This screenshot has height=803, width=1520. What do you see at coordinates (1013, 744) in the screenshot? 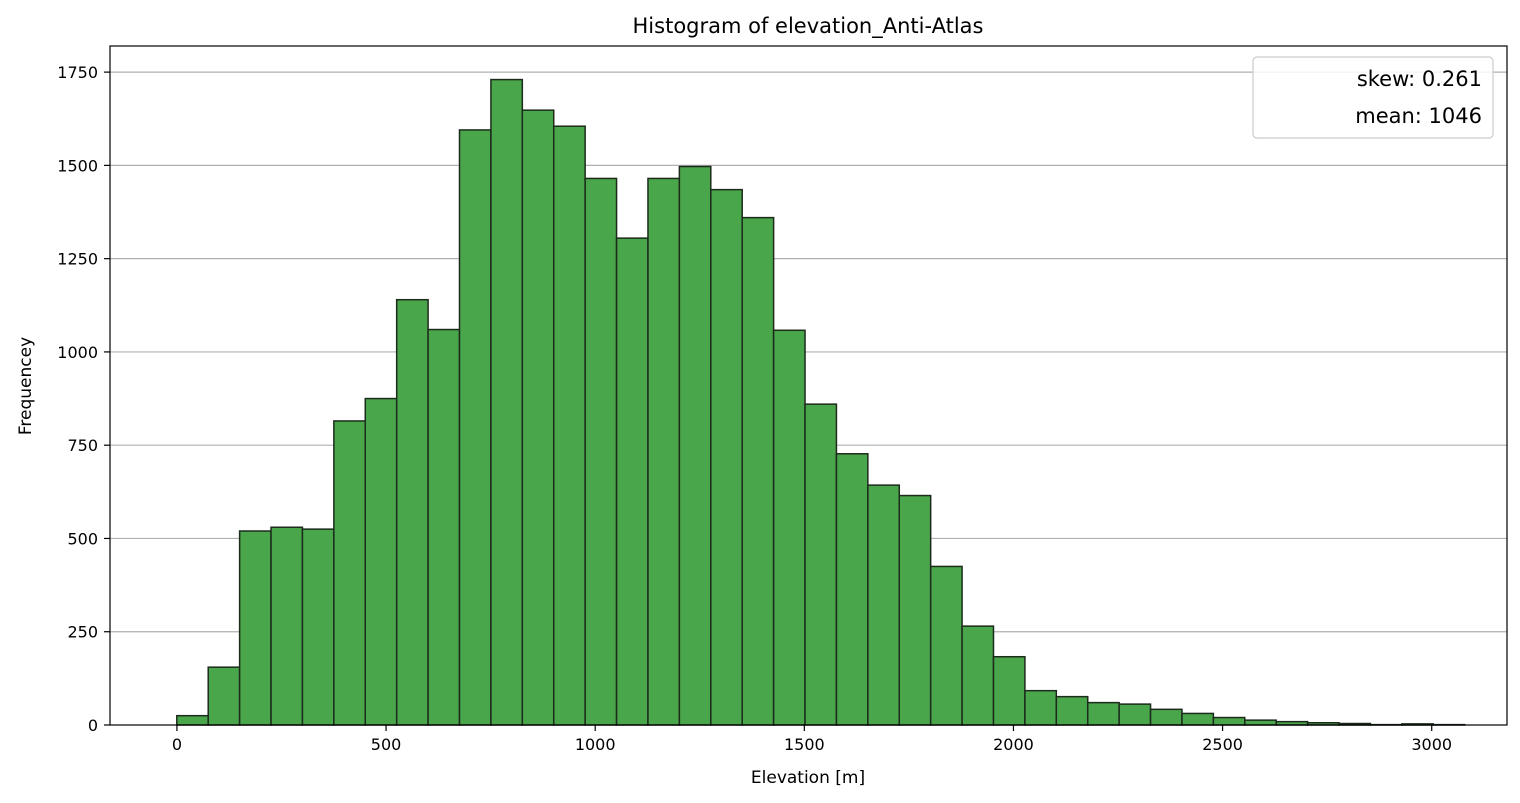
I see `x-tick-label: 2000` at bounding box center [1013, 744].